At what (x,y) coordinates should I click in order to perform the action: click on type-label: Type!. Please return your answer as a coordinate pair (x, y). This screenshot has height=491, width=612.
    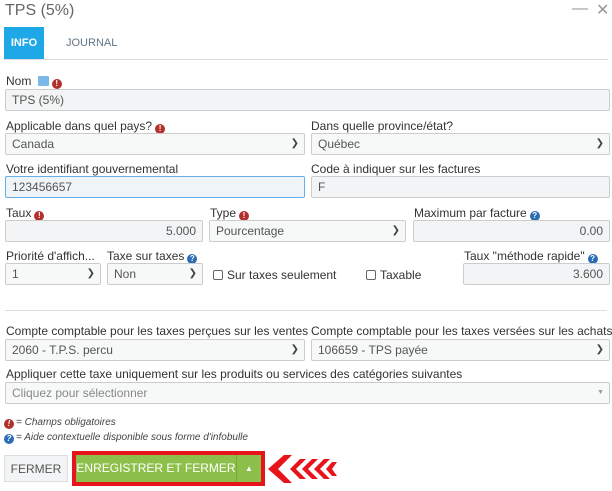
    Looking at the image, I should click on (230, 213).